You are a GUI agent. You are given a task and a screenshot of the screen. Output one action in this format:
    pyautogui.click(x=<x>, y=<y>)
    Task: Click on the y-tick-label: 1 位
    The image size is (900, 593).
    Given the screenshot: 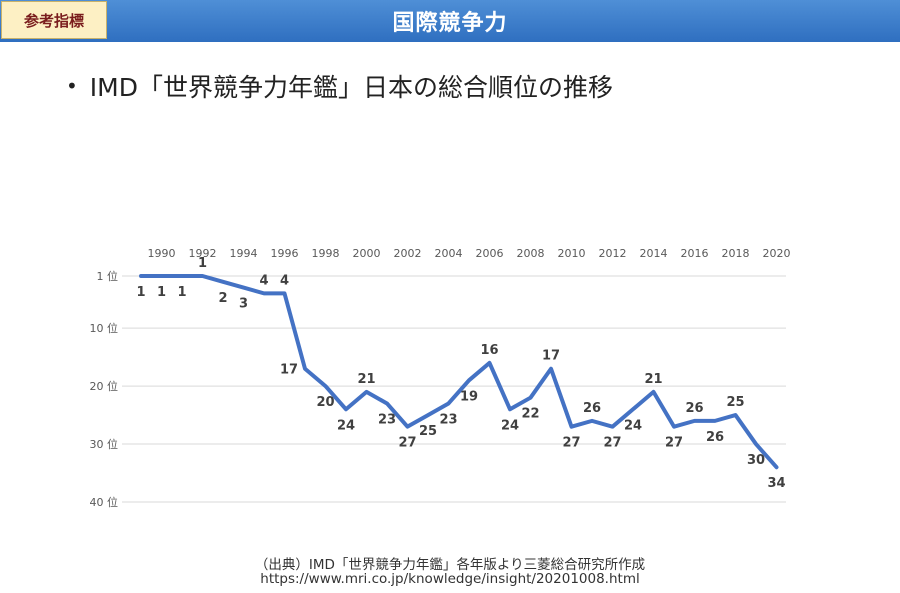 What is the action you would take?
    pyautogui.click(x=108, y=276)
    